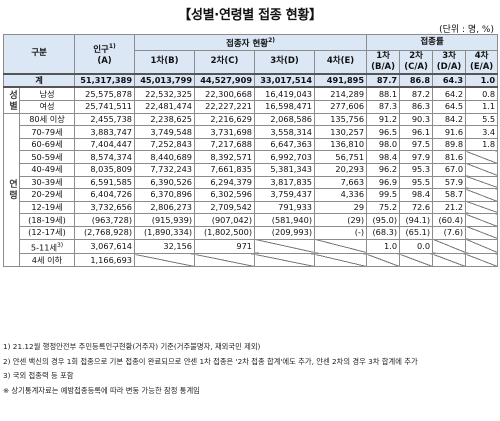 The height and width of the screenshot is (421, 500). What do you see at coordinates (341, 232) in the screenshot?
I see `table-cell: (-)` at bounding box center [341, 232].